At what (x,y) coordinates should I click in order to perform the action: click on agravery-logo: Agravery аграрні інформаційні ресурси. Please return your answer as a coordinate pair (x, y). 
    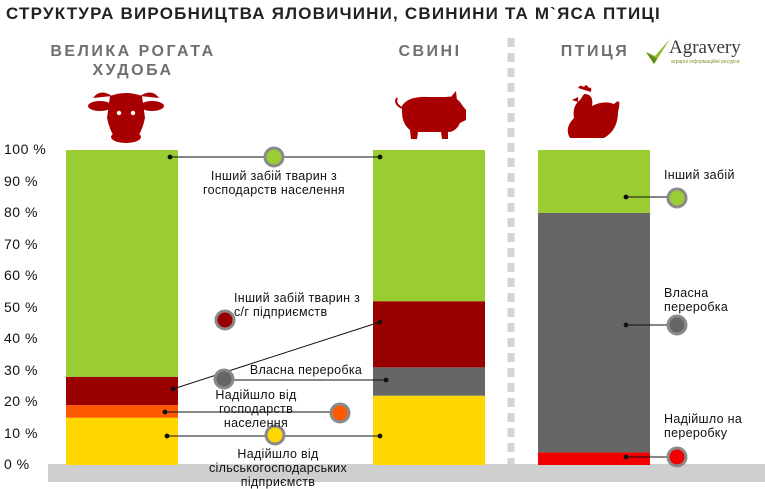
    Looking at the image, I should click on (704, 53).